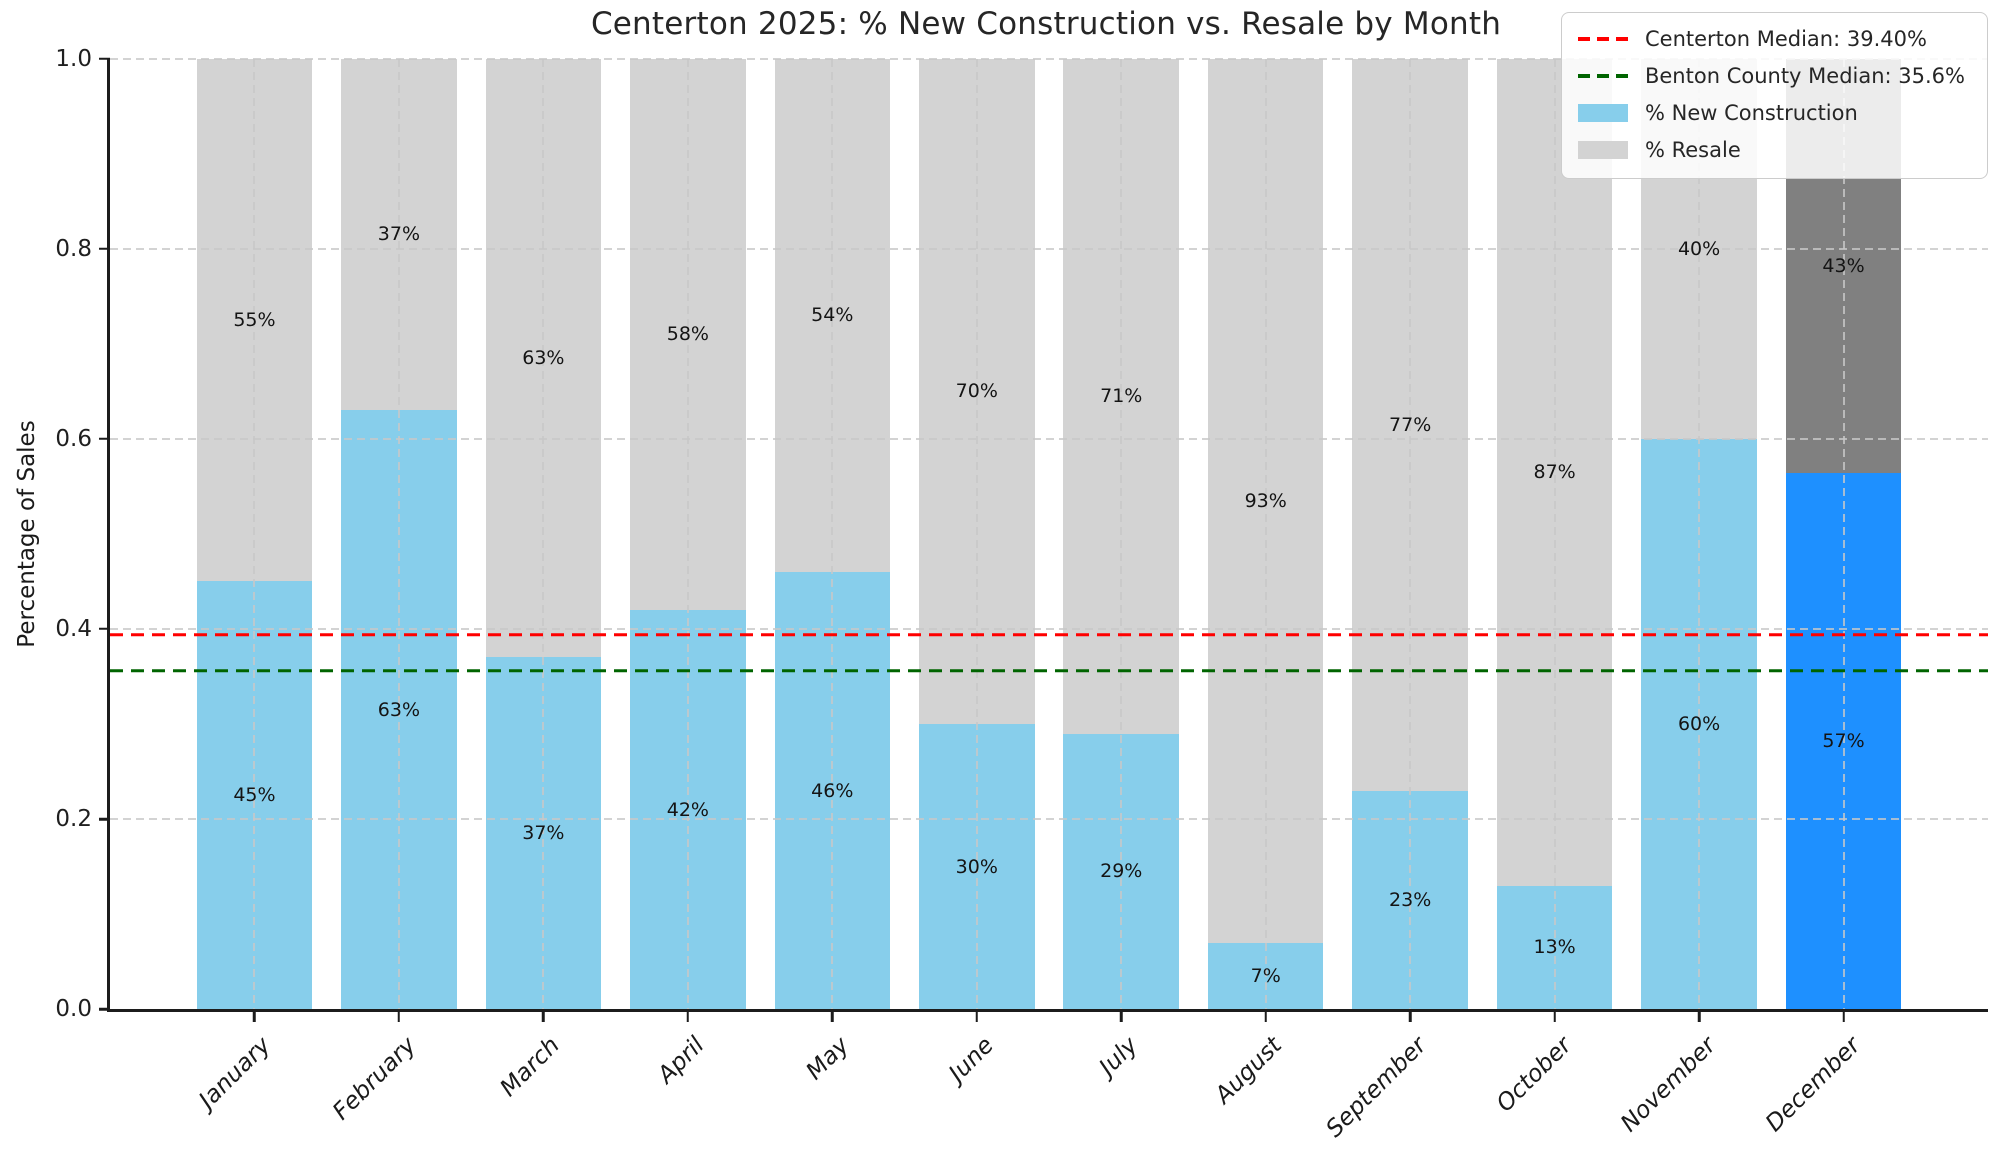 The image size is (2000, 1160). I want to click on x-axis-label-november: November, so click(1667, 1084).